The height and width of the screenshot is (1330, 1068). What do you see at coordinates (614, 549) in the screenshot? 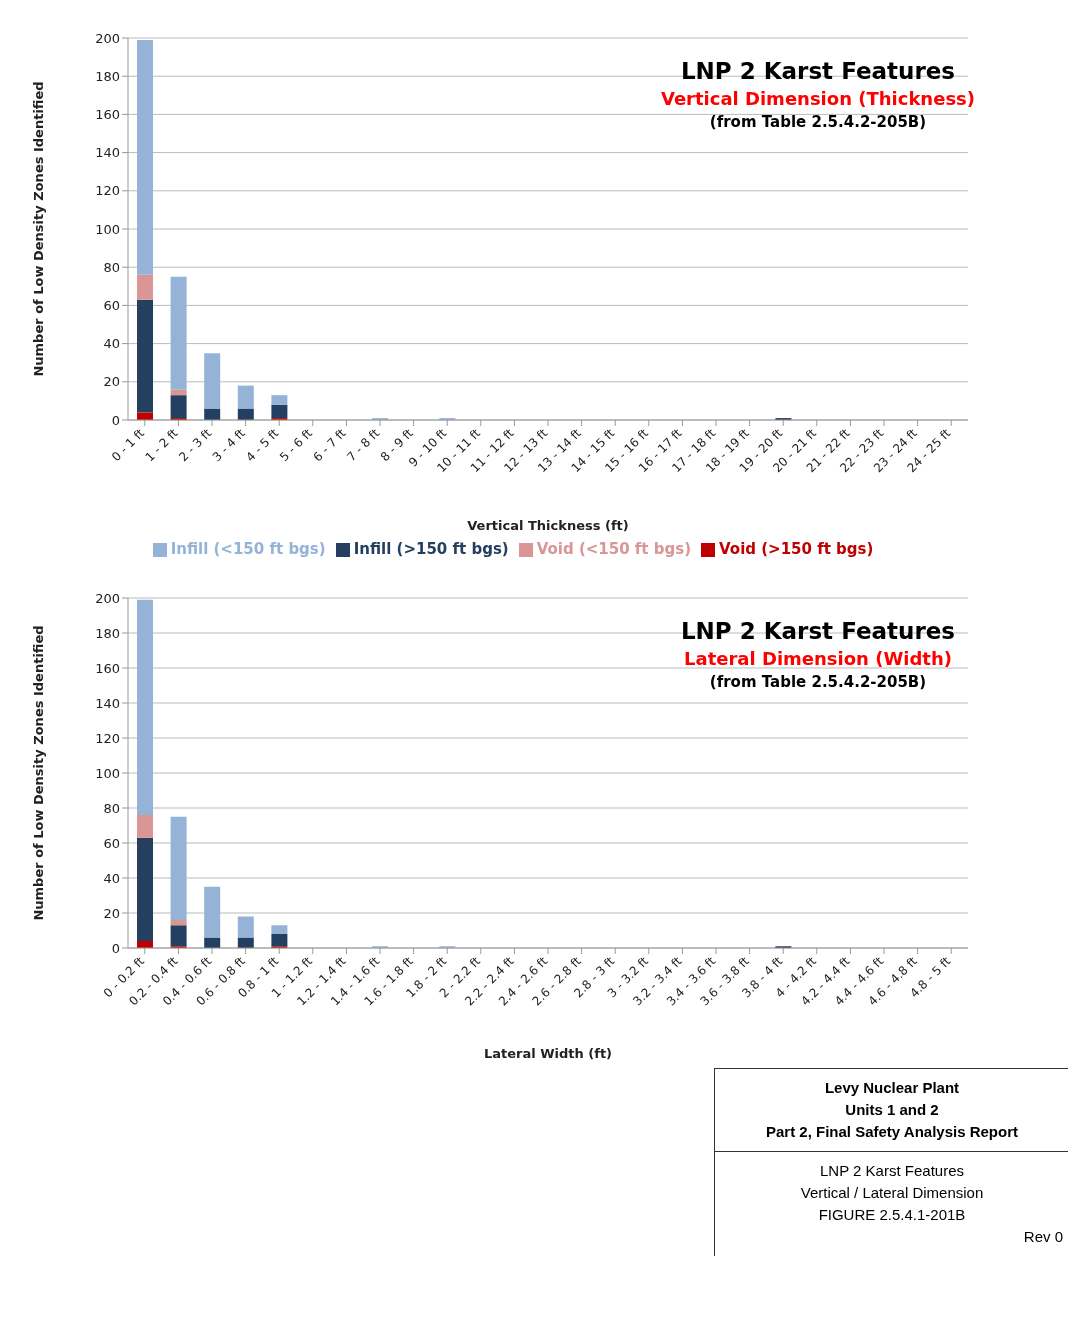
I see `legend-label: Void (<150 ft bgs)` at bounding box center [614, 549].